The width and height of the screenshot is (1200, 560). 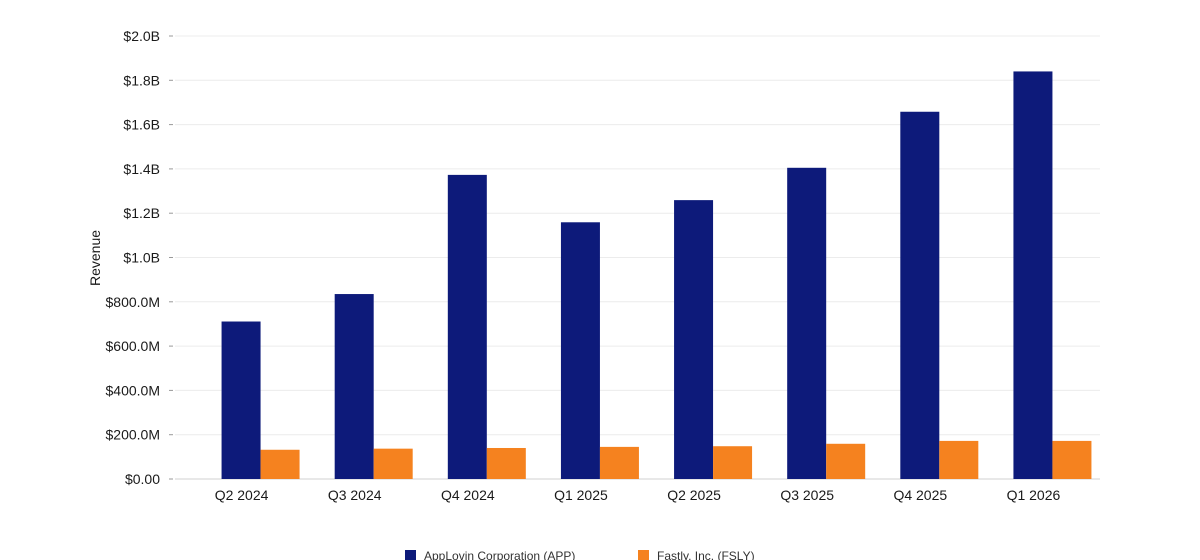 What do you see at coordinates (141, 169) in the screenshot?
I see `y-tick-label: $1.4B` at bounding box center [141, 169].